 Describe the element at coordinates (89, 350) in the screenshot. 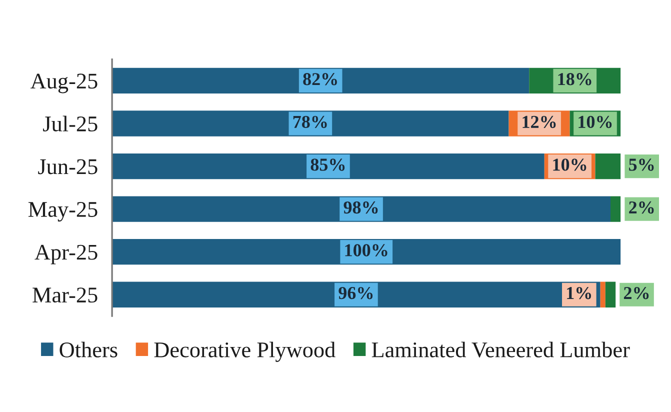

I see `legend-label: Others` at that location.